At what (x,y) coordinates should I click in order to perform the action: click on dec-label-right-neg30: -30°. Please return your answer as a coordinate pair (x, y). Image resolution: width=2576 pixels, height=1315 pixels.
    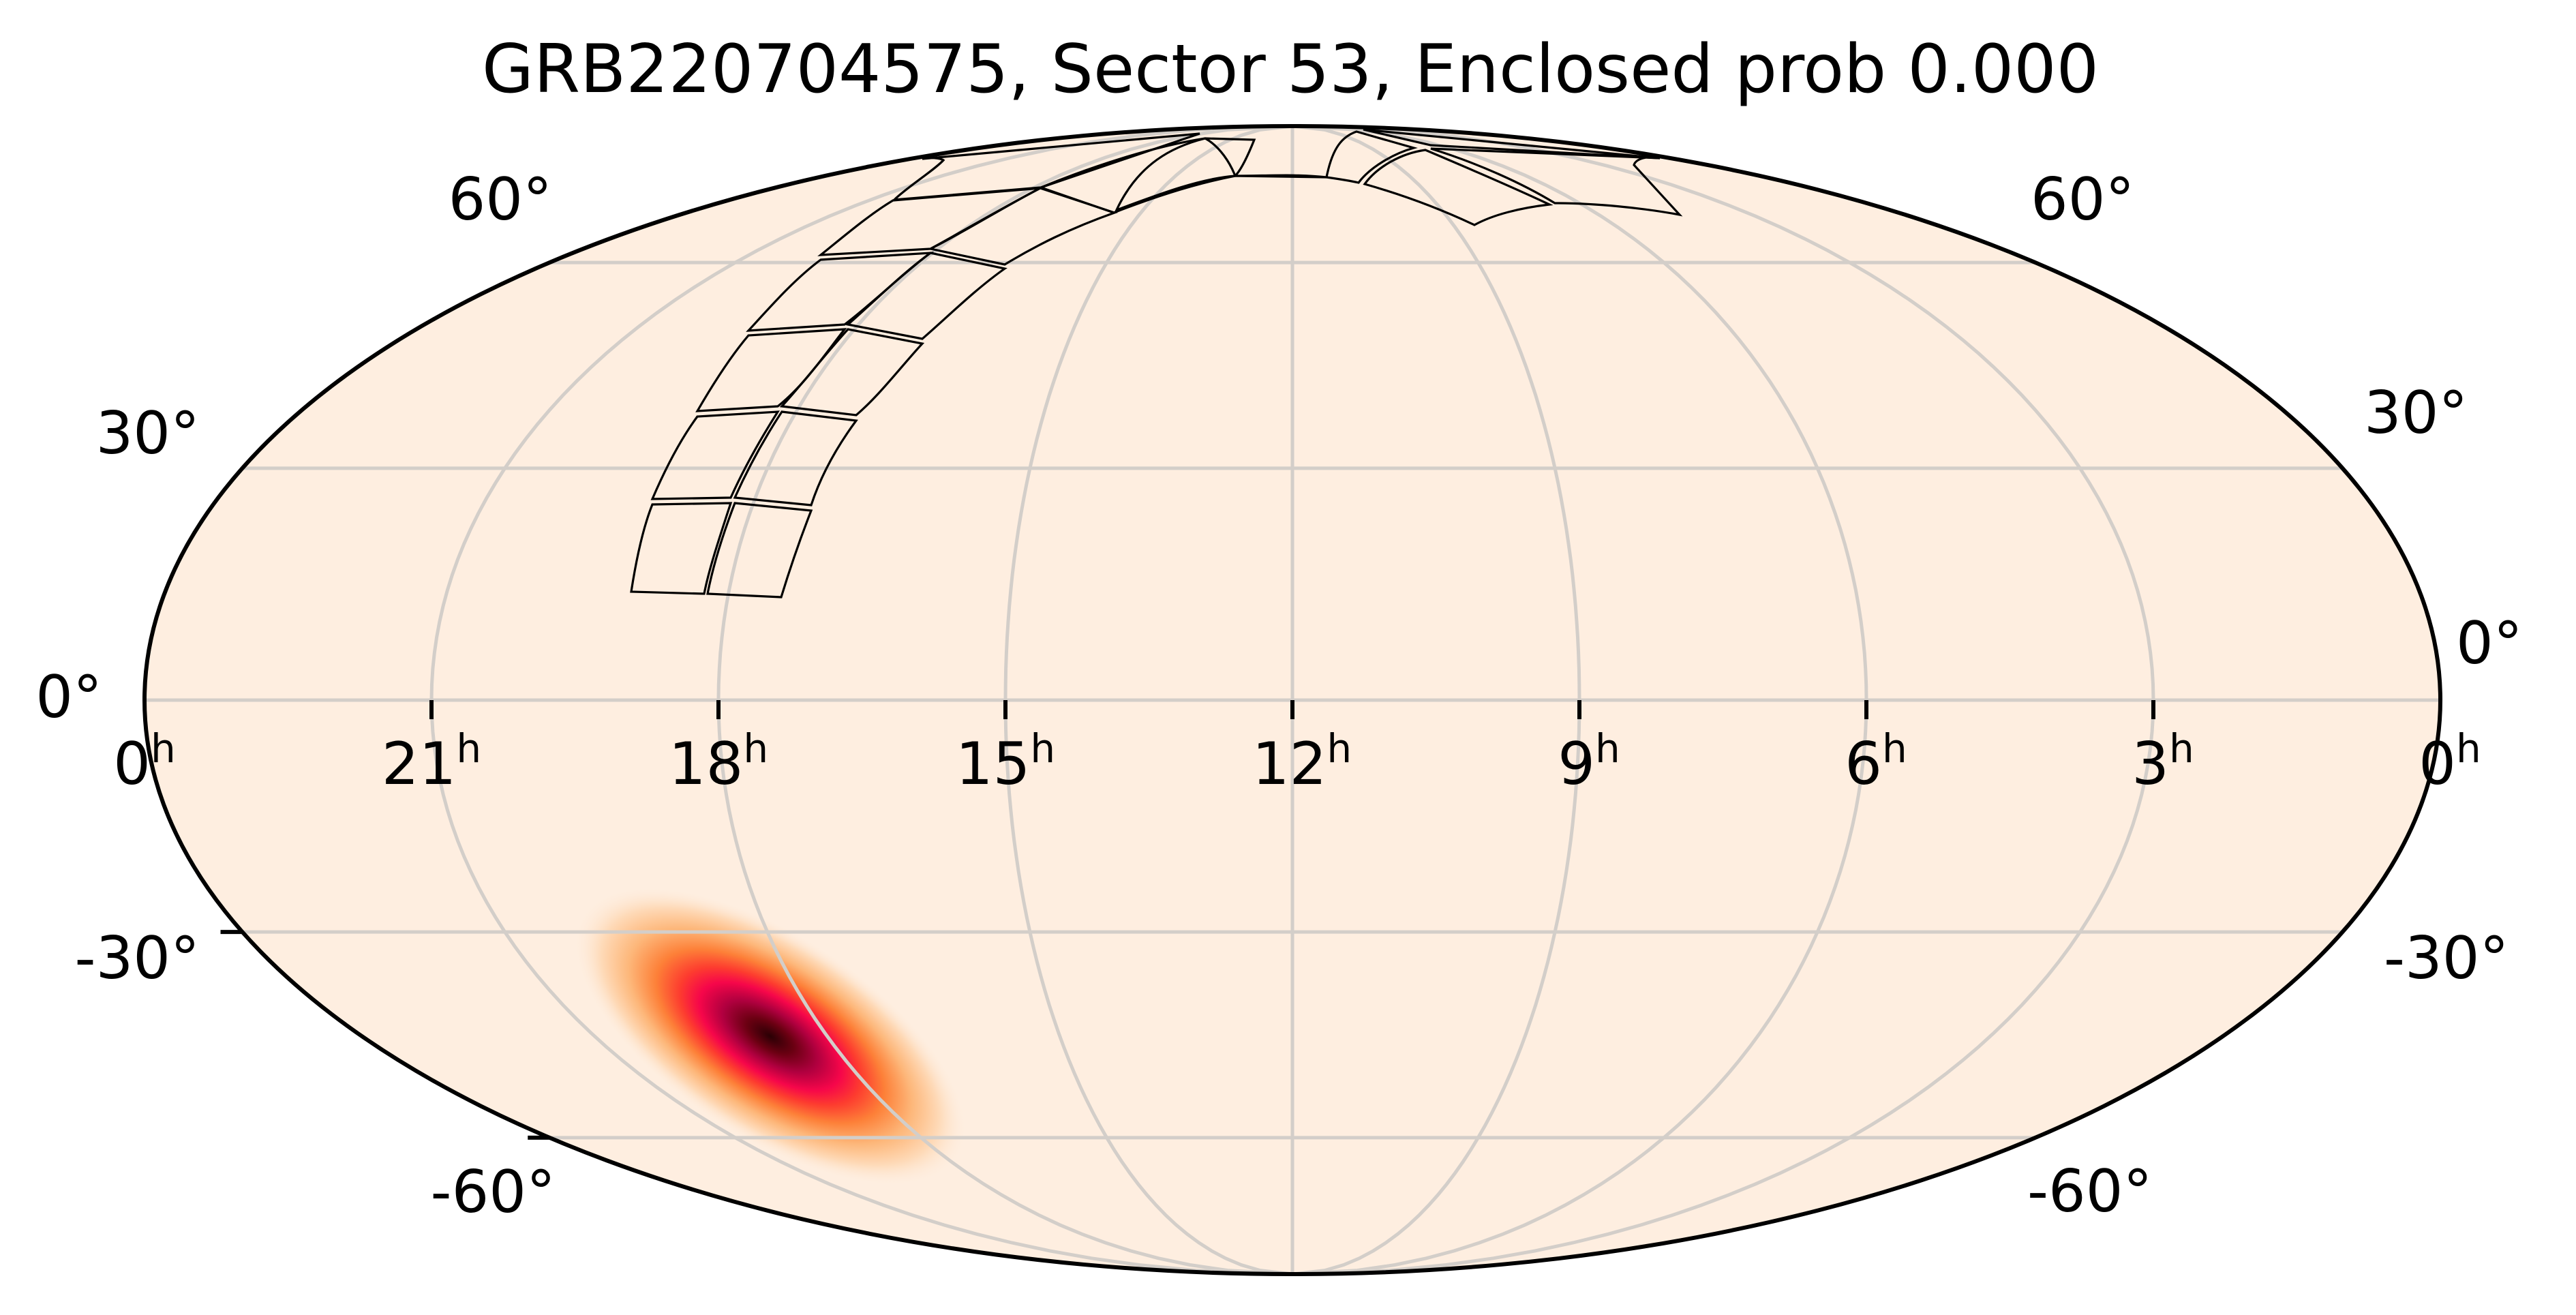
    Looking at the image, I should click on (2446, 958).